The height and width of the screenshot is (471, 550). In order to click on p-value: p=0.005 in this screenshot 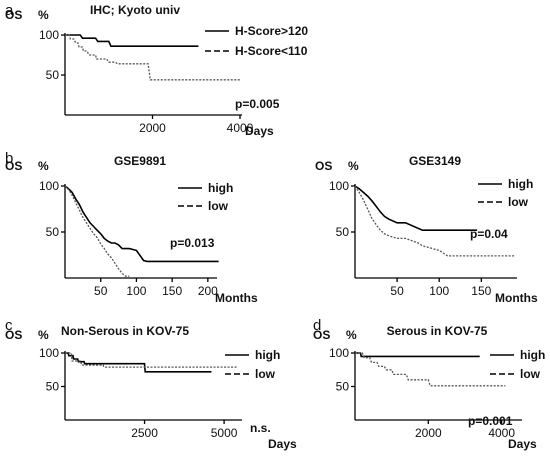, I will do `click(257, 104)`.